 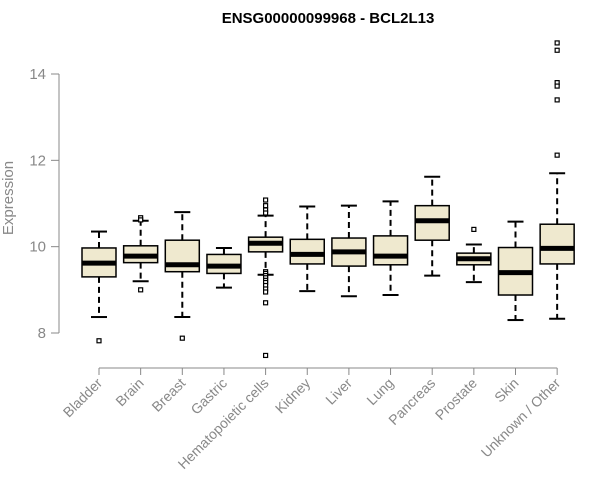 What do you see at coordinates (37, 160) in the screenshot?
I see `y-tick-label: 12` at bounding box center [37, 160].